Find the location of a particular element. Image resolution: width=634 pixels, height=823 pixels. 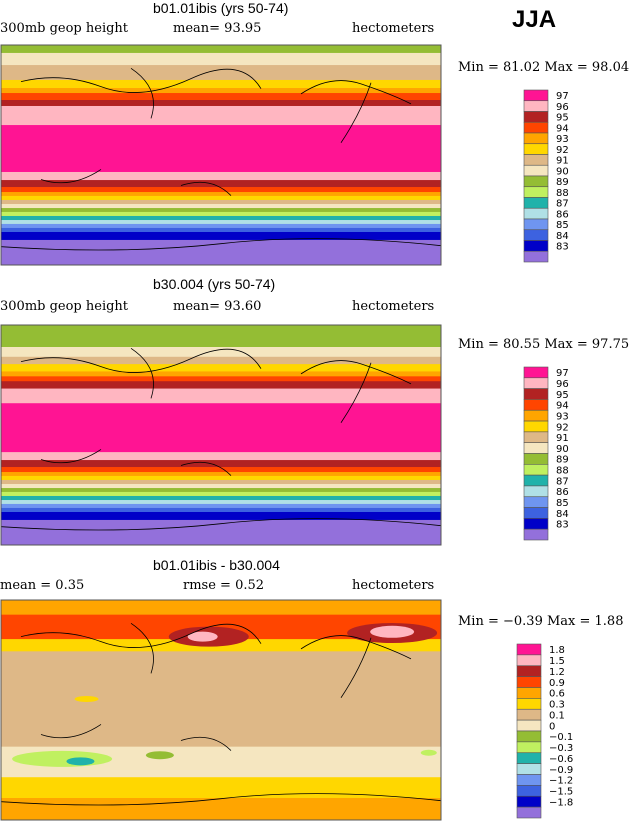

panel-title: b01.01ibis (yrs 50-74) is located at coordinates (221, 8).